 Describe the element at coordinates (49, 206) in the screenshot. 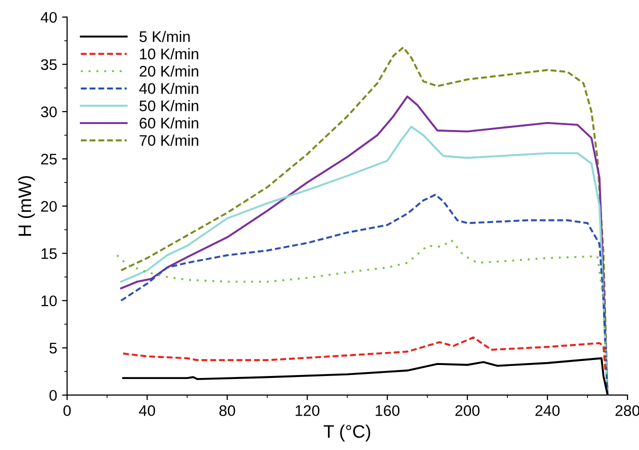

I see `y-tick-label: 20` at that location.